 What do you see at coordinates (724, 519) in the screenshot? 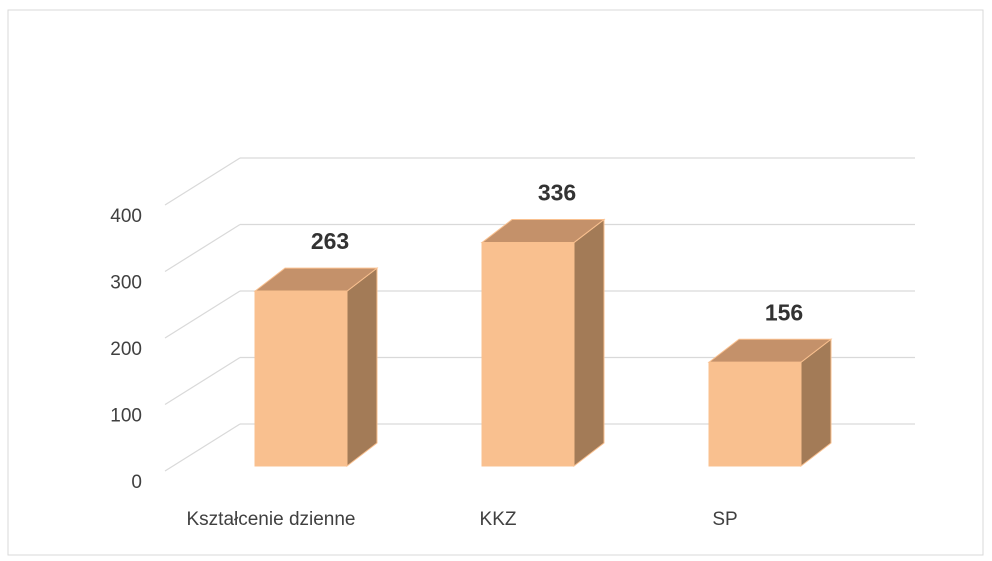
I see `x-tick-label: SP` at bounding box center [724, 519].